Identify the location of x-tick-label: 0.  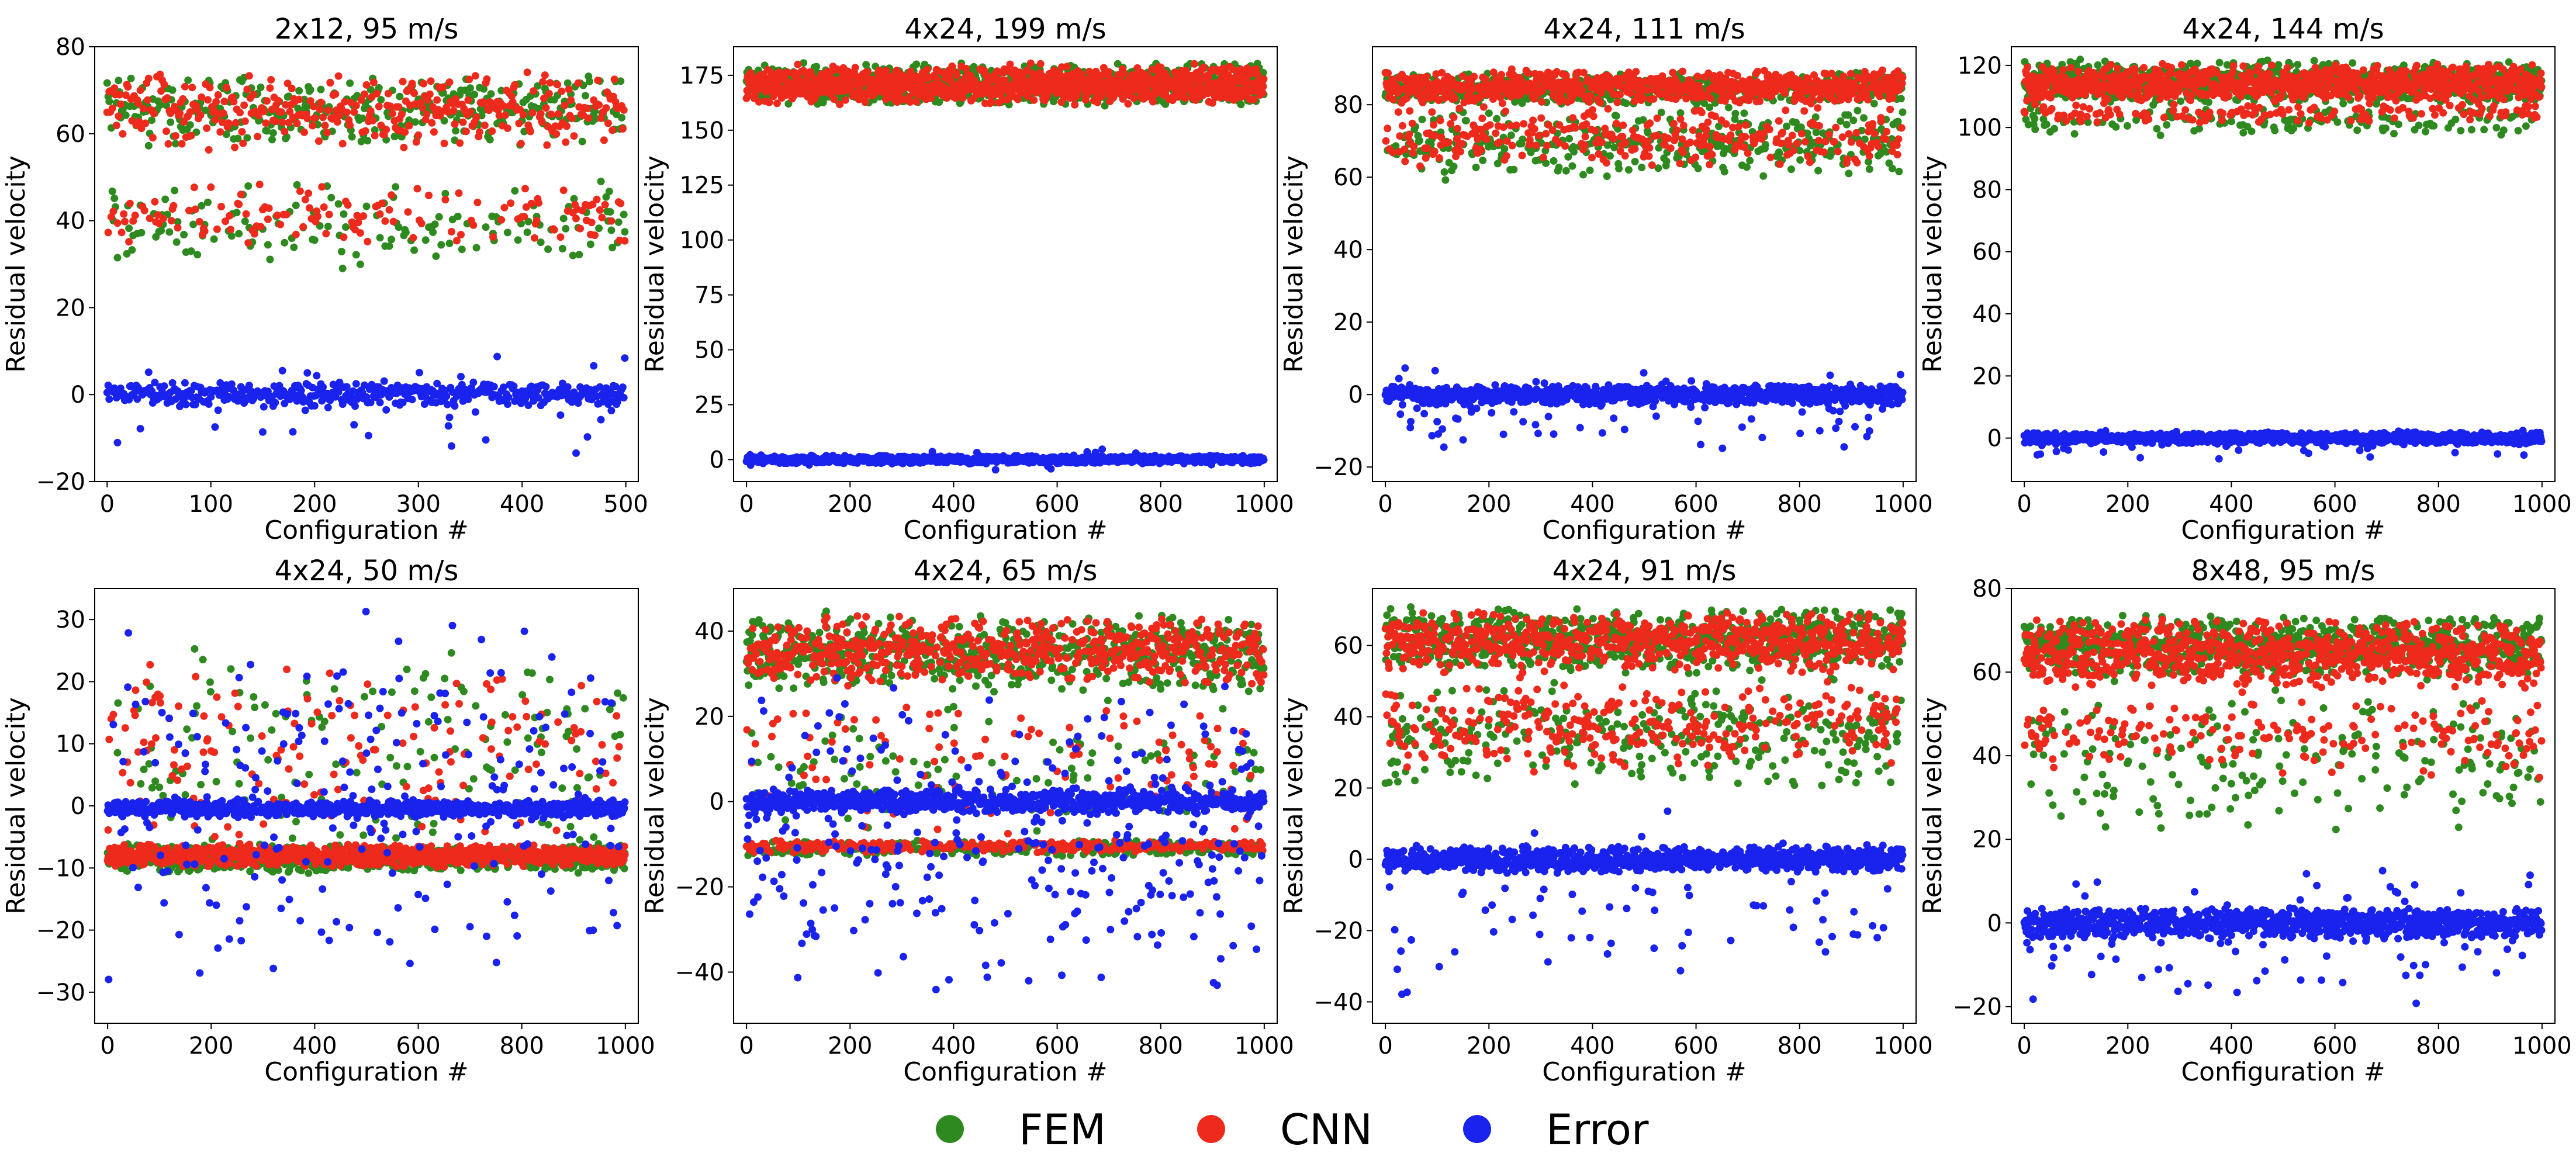
(746, 505).